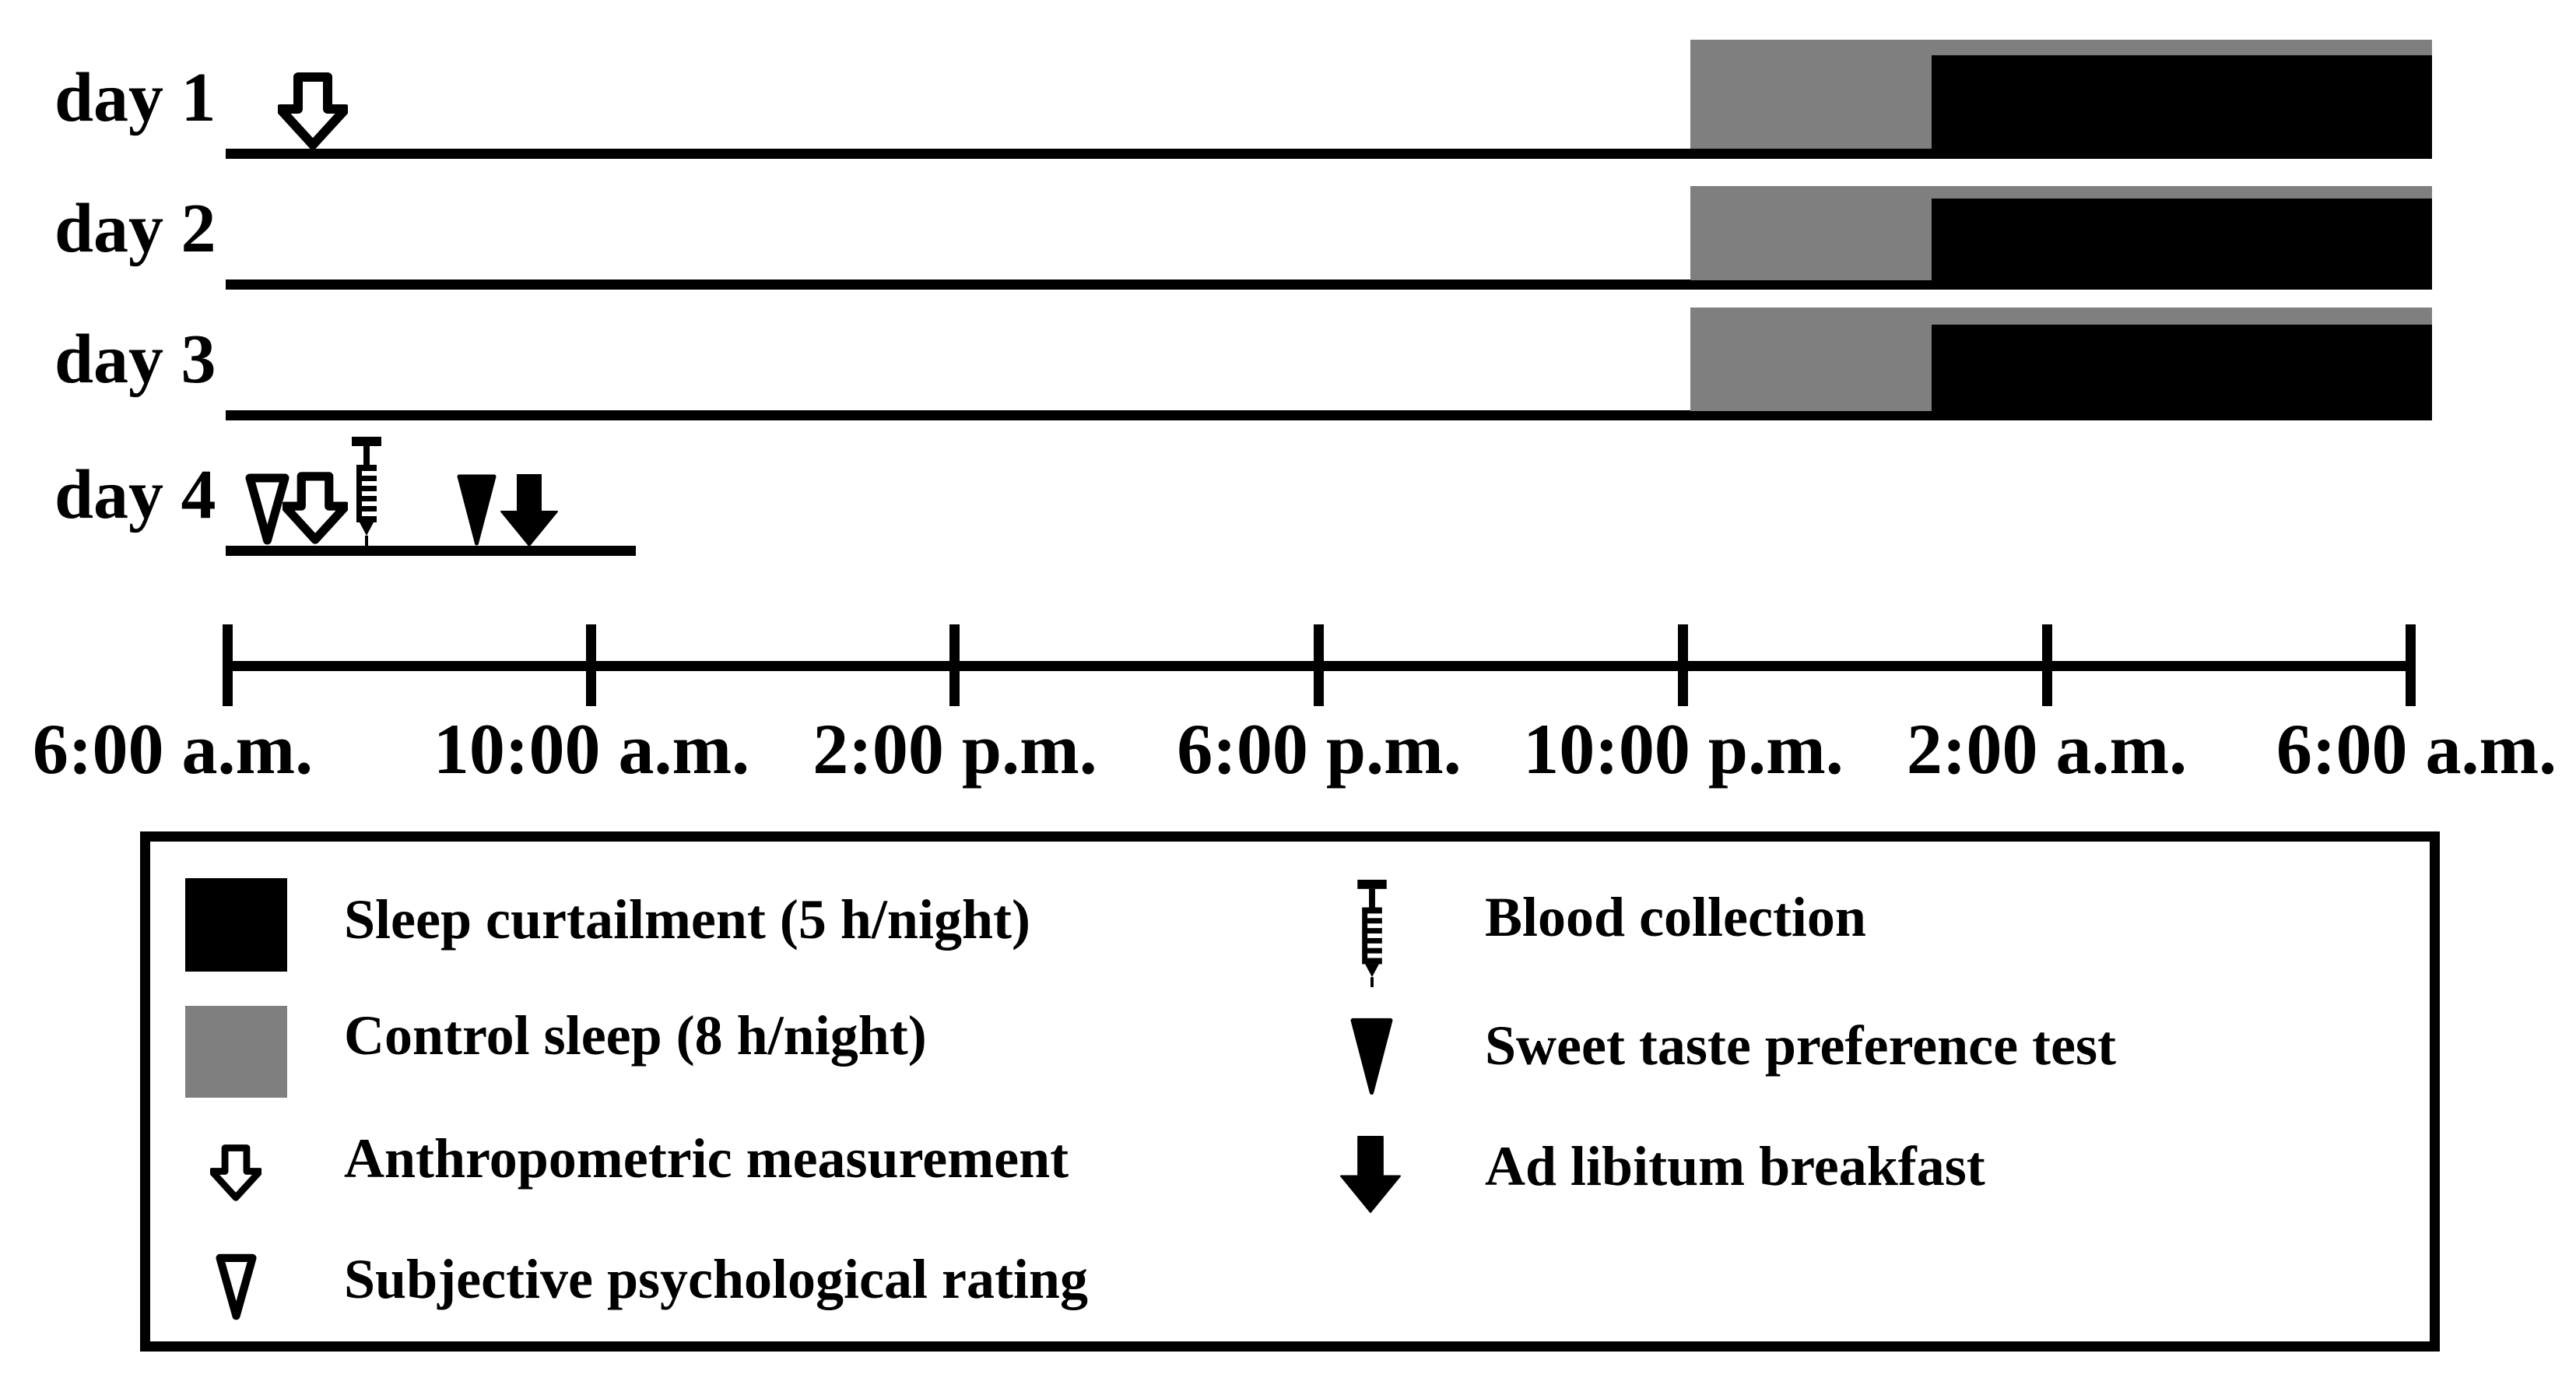  I want to click on legend-label-control-sleep: Control sleep (8 h/night), so click(636, 1035).